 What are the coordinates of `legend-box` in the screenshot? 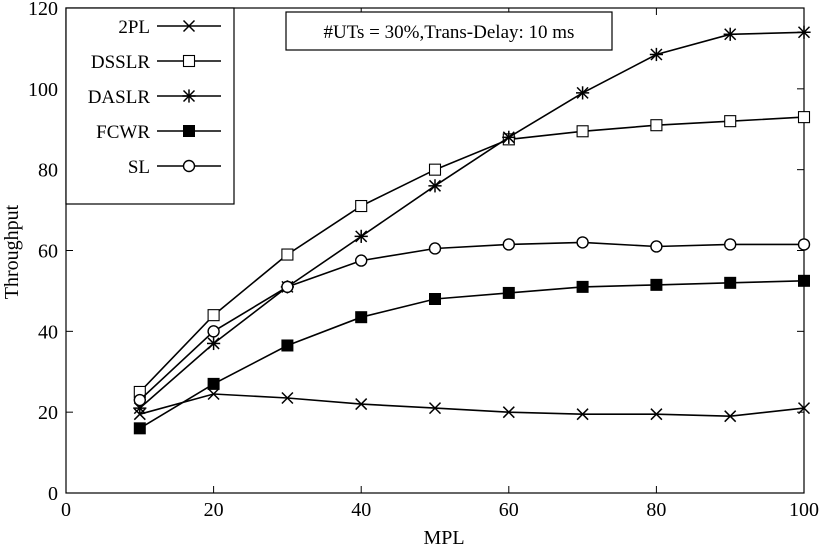 It's located at (150, 106).